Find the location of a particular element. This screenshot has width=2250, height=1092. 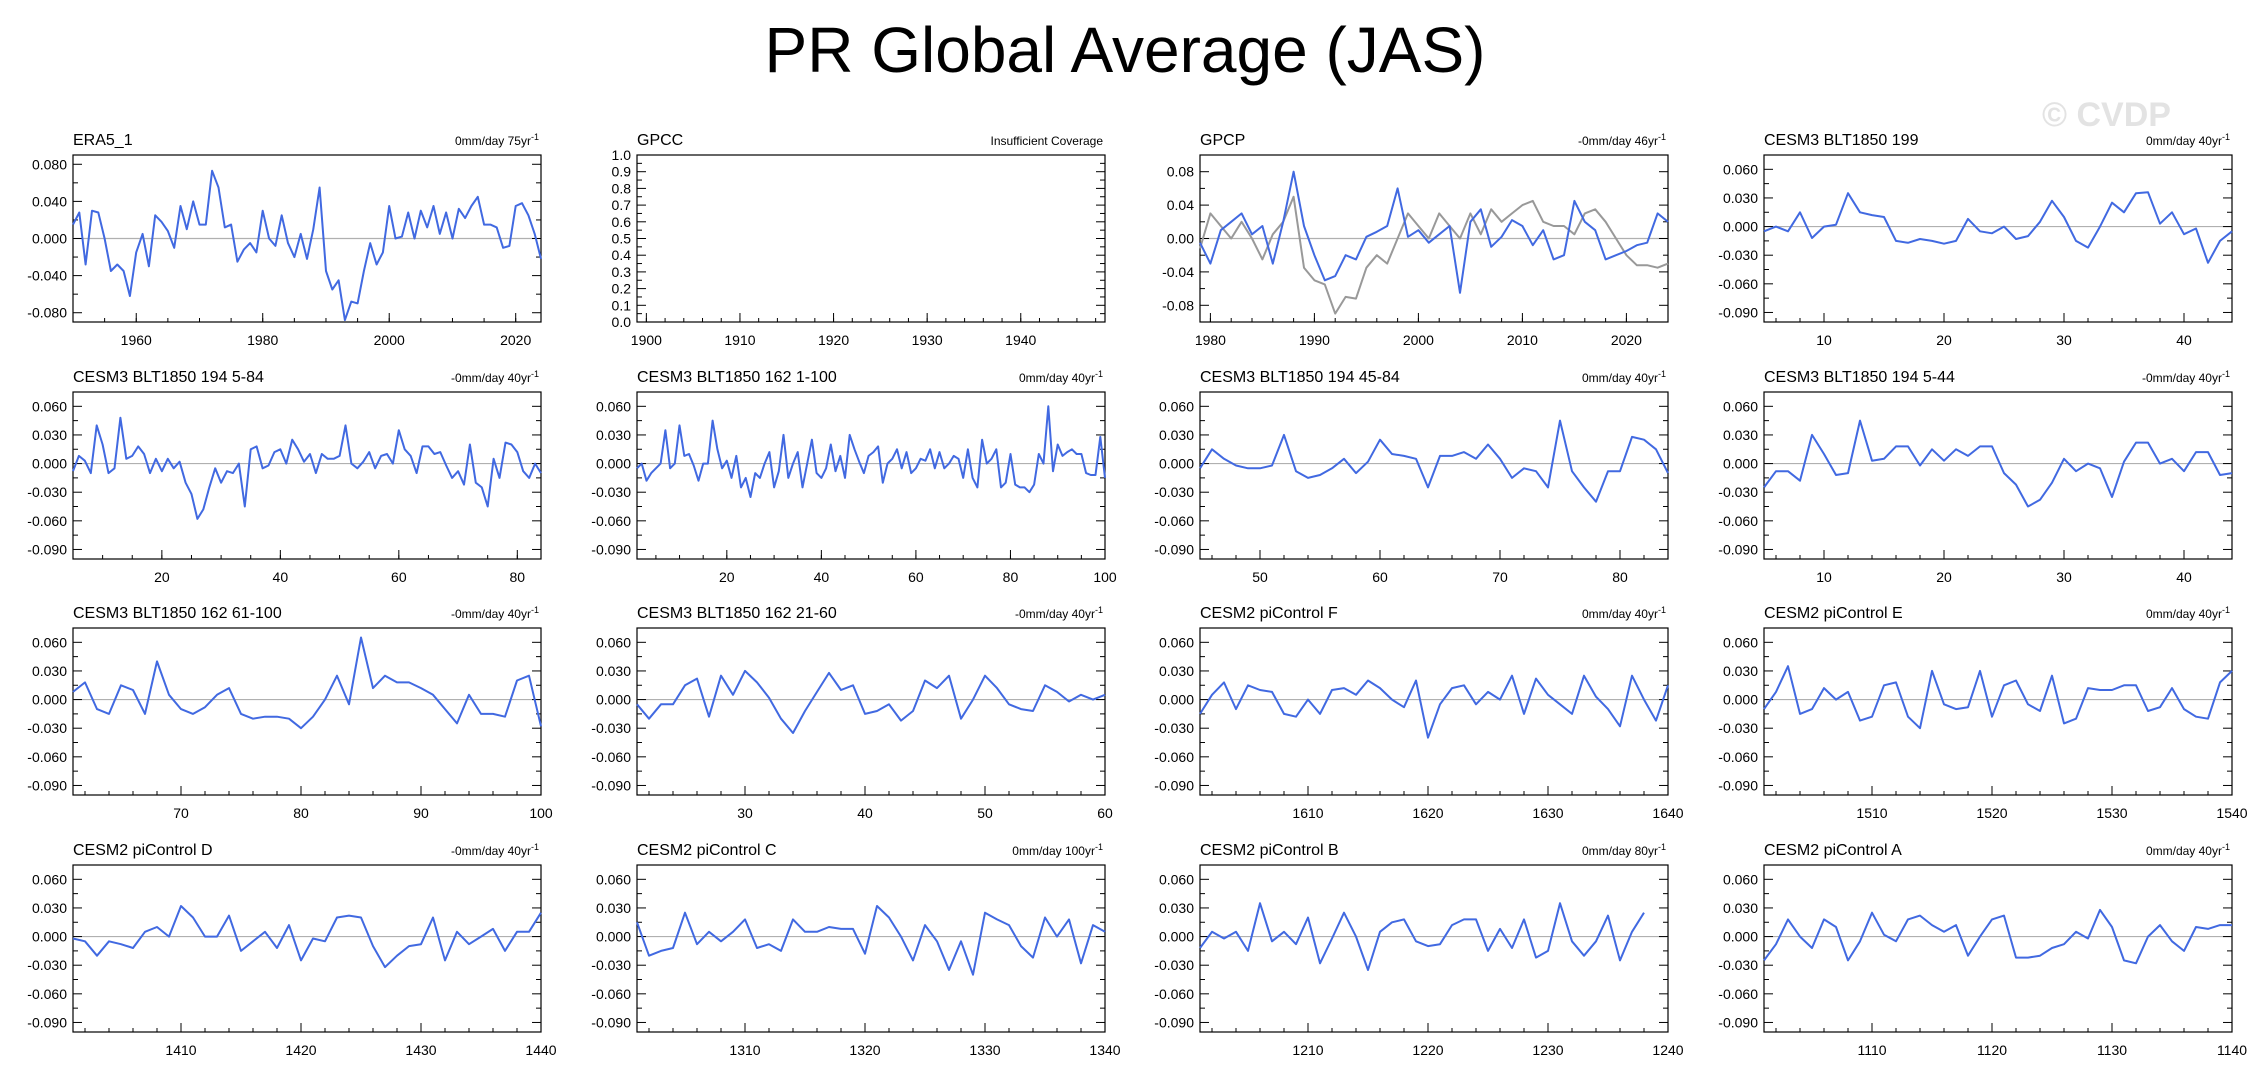

y-tick-label: 0.08 is located at coordinates (1180, 172).